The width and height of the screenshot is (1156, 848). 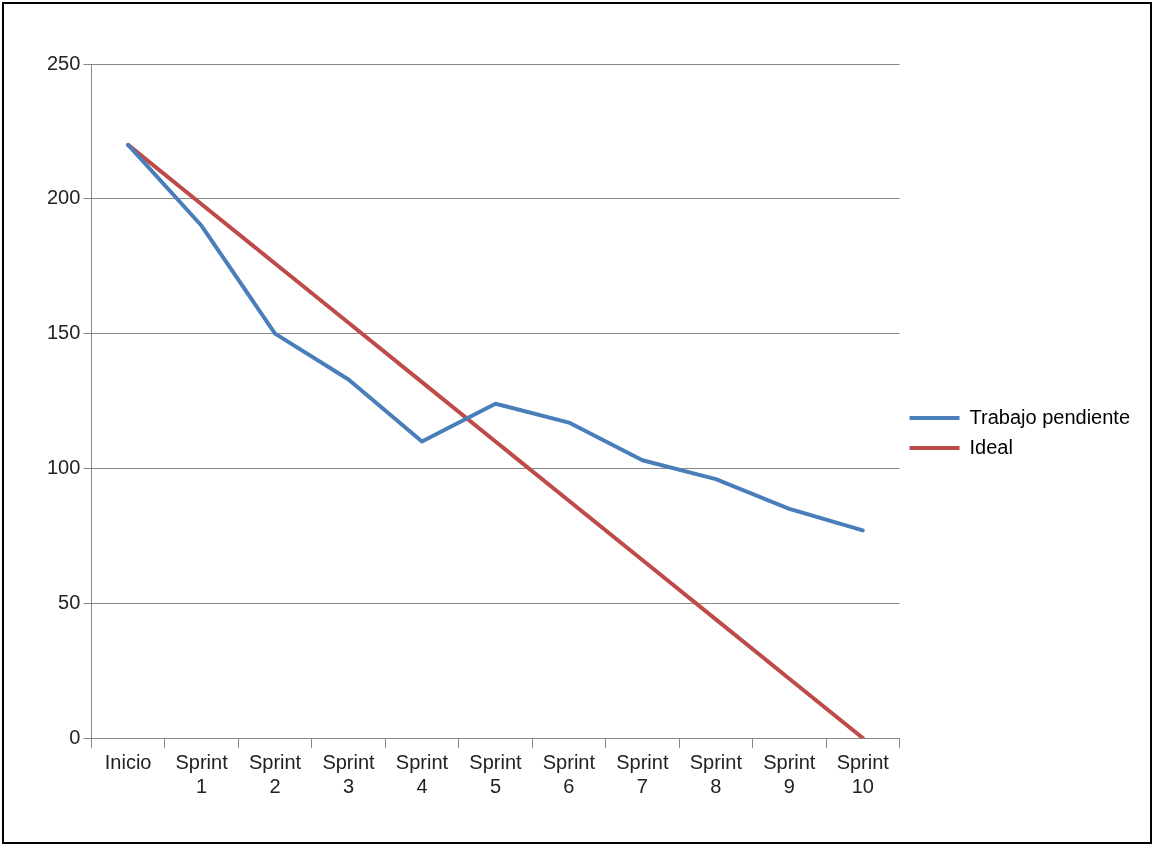 What do you see at coordinates (63, 332) in the screenshot?
I see `y-tick-label: 150` at bounding box center [63, 332].